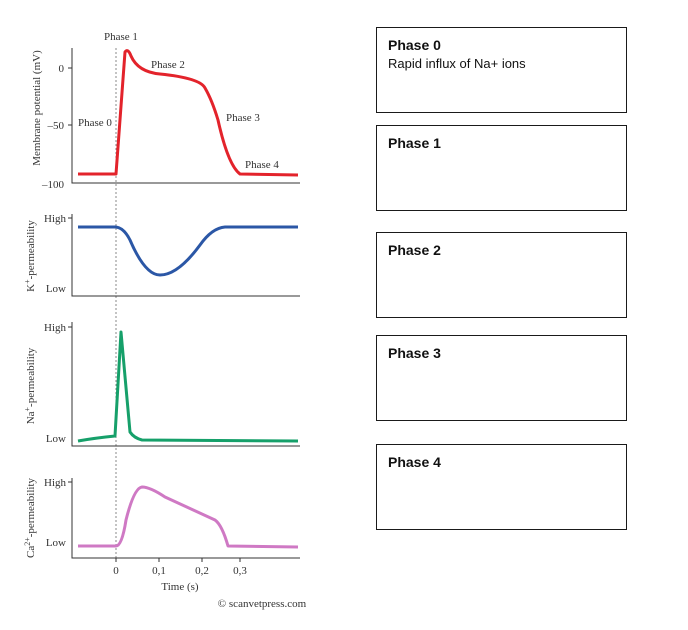 The width and height of the screenshot is (688, 630). Describe the element at coordinates (180, 587) in the screenshot. I see `xaxis-label: Time (s)` at that location.